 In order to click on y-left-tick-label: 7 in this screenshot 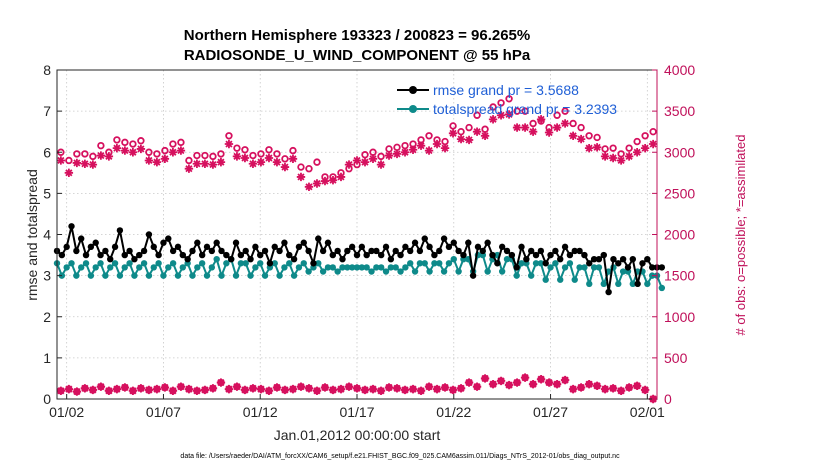, I will do `click(47, 111)`.